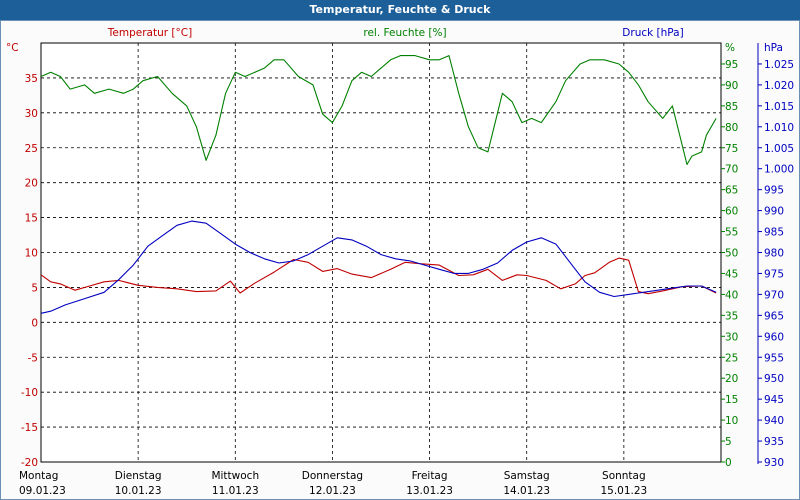 The image size is (800, 500). What do you see at coordinates (34, 288) in the screenshot?
I see `tick-label-temperature: 5` at bounding box center [34, 288].